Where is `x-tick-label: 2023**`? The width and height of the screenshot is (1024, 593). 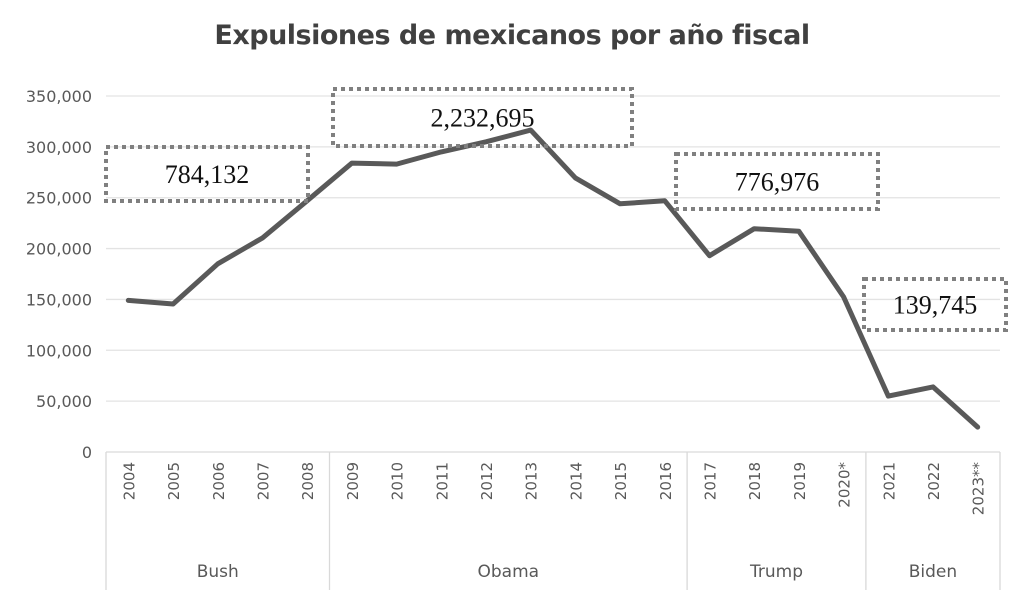 x-tick-label: 2023** is located at coordinates (979, 489).